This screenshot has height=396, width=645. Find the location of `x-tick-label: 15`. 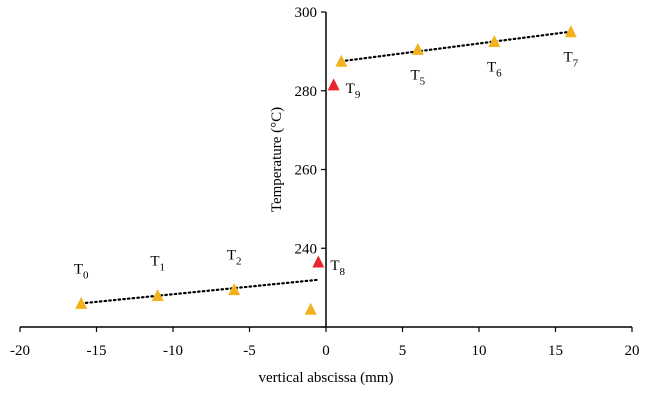

x-tick-label: 15 is located at coordinates (555, 351).